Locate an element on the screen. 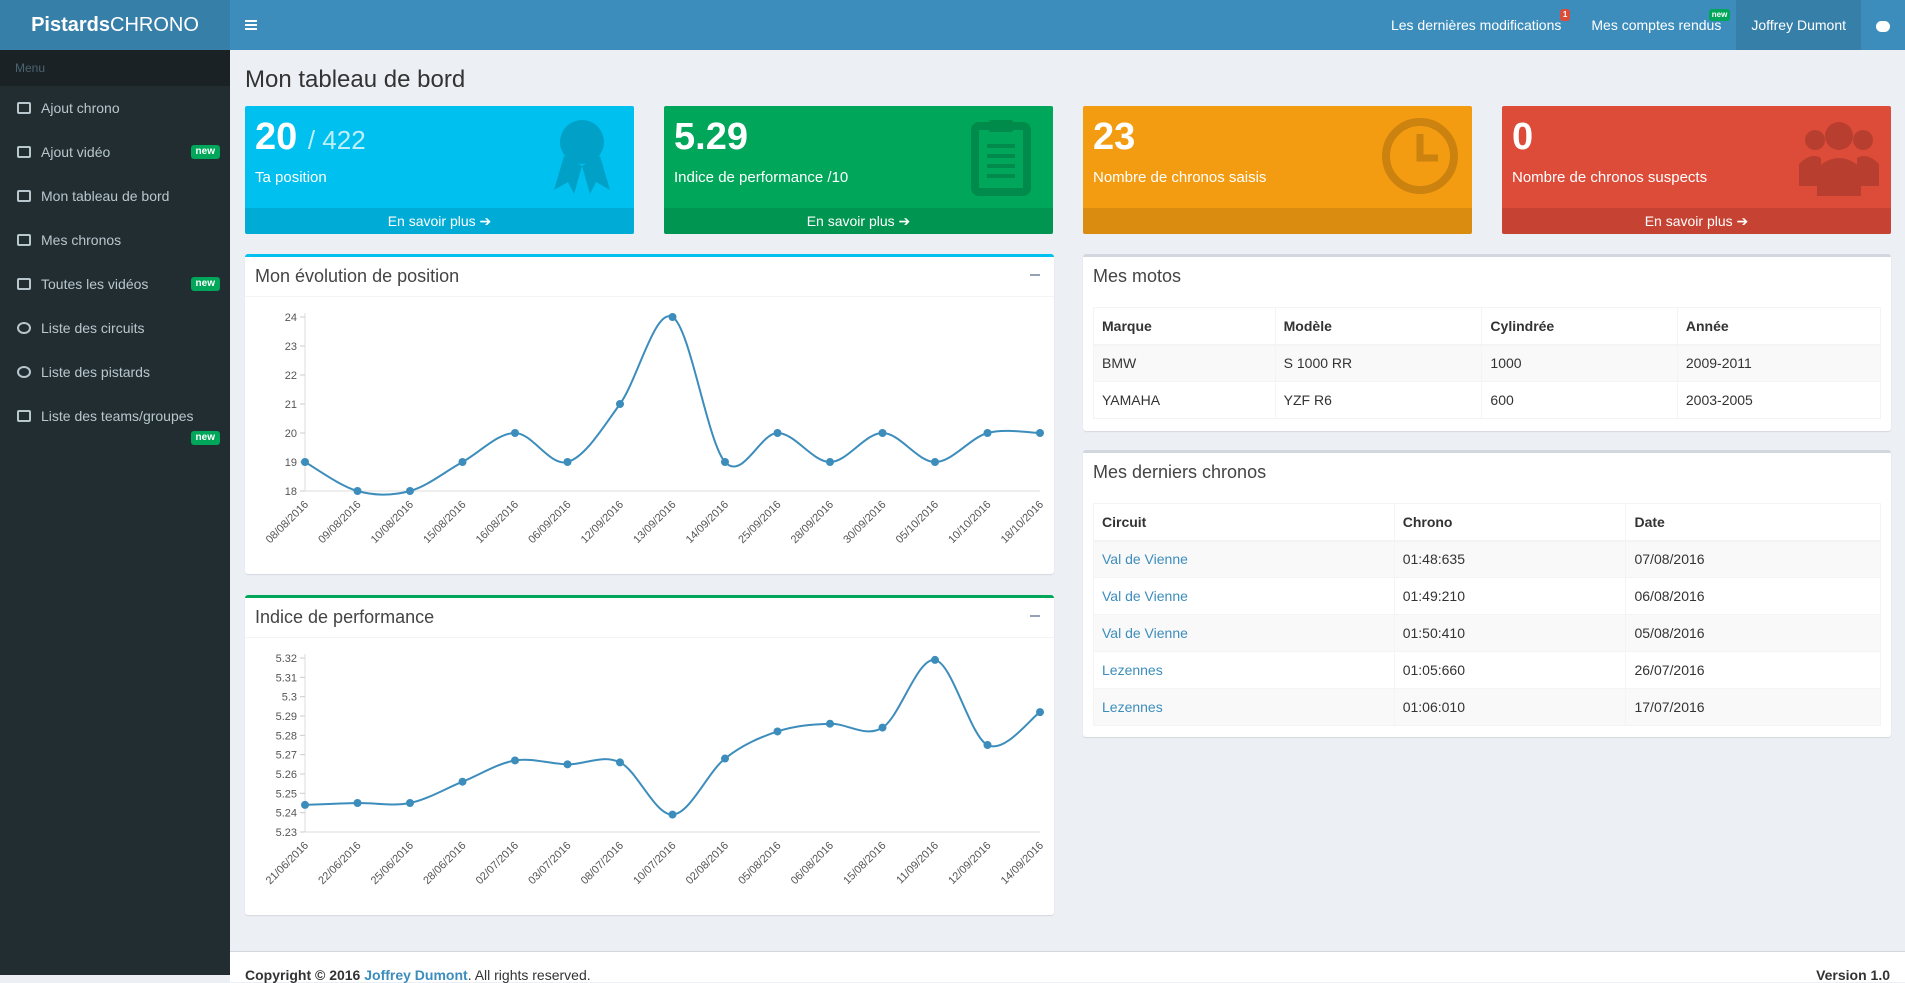 Image resolution: width=1905 pixels, height=983 pixels. sidebar-toggle-button is located at coordinates (251, 25).